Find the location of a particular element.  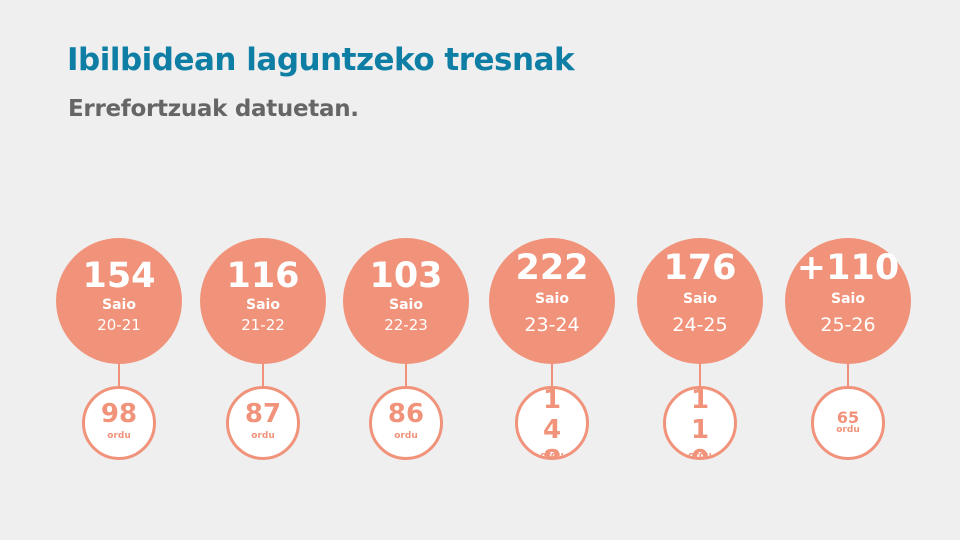

title: Ibilbidean laguntzeko tresnak is located at coordinates (321, 60).